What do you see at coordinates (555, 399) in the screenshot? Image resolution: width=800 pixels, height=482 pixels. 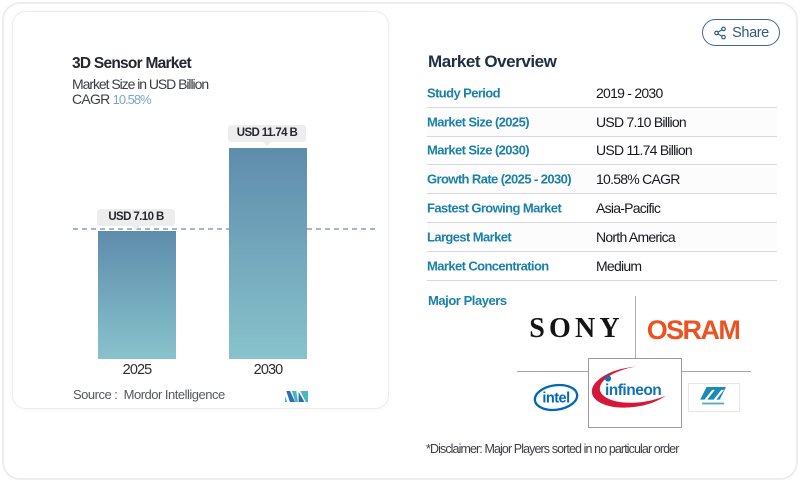 I see `svg-text: intel` at bounding box center [555, 399].